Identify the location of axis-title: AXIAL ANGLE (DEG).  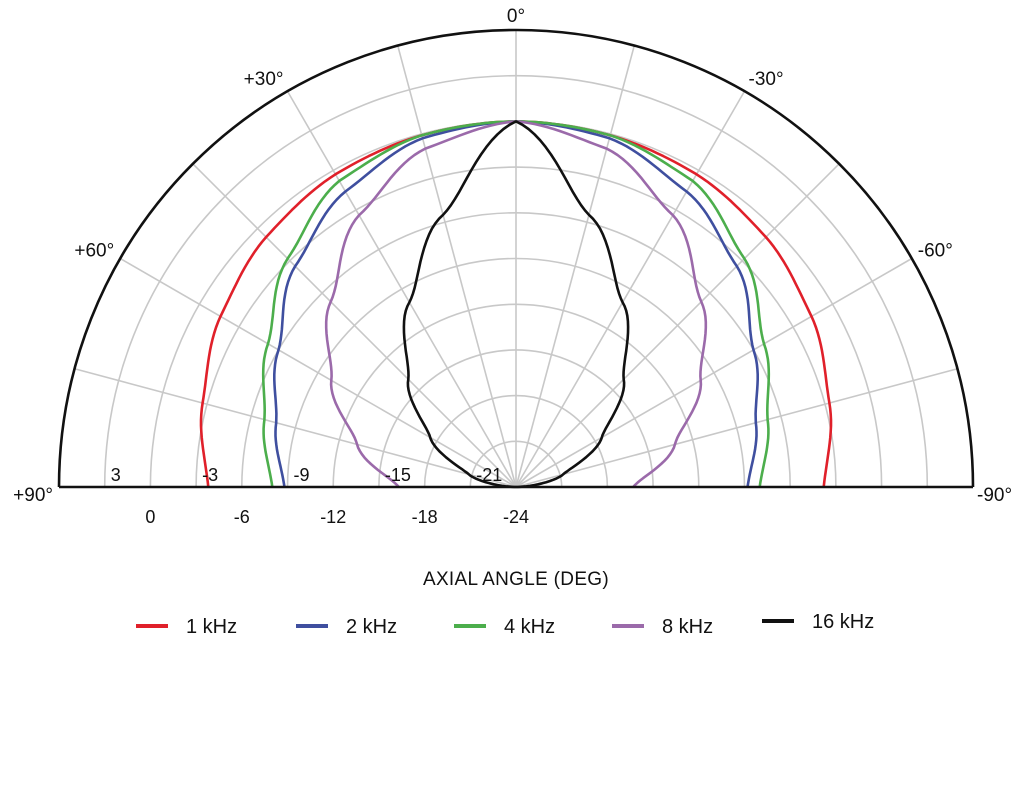
(516, 579).